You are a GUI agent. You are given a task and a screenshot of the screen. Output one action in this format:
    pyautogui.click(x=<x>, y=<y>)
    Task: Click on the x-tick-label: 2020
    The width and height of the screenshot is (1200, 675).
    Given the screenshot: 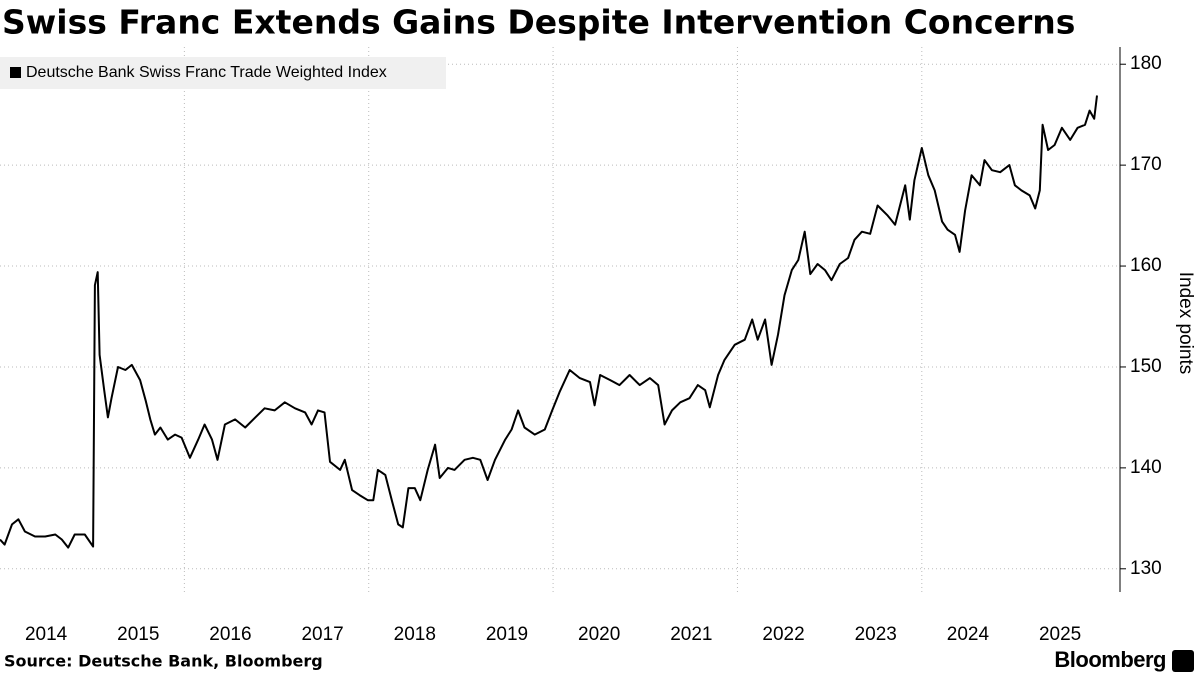 What is the action you would take?
    pyautogui.click(x=599, y=634)
    